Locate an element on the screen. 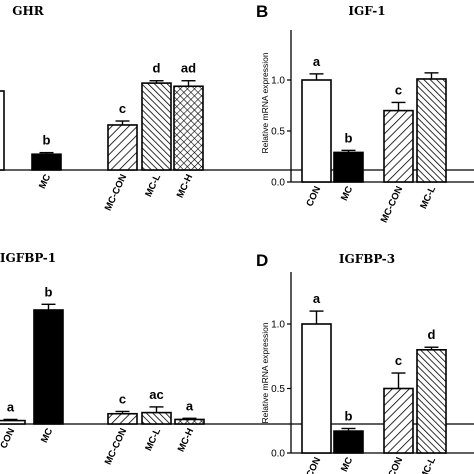  bars: a b c ac a is located at coordinates (102, 354).